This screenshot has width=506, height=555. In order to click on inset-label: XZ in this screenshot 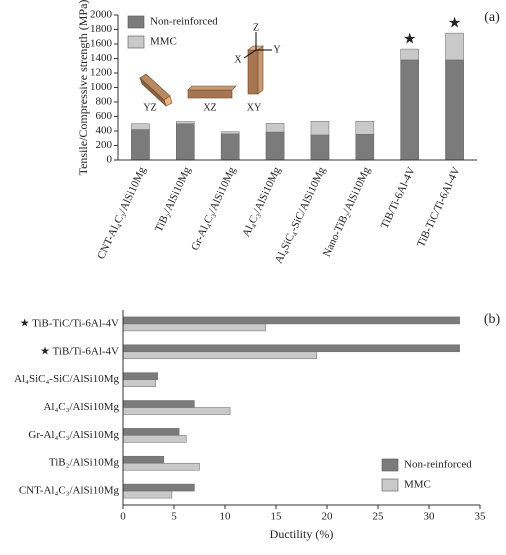, I will do `click(209, 107)`.